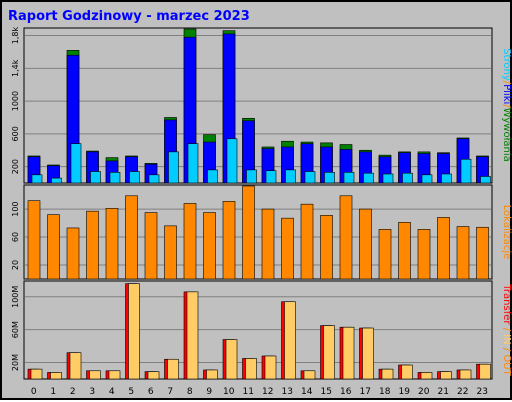  What do you see at coordinates (15, 208) in the screenshot?
I see `y-tick-label: 100` at bounding box center [15, 208].